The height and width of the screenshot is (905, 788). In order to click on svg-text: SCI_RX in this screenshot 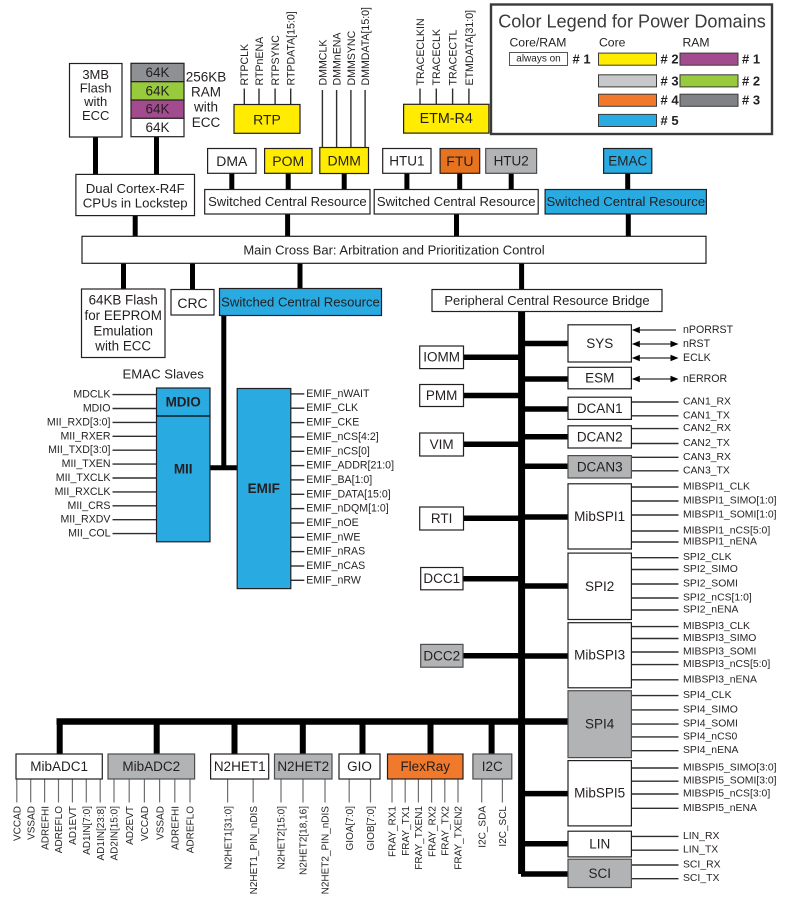, I will do `click(702, 865)`.